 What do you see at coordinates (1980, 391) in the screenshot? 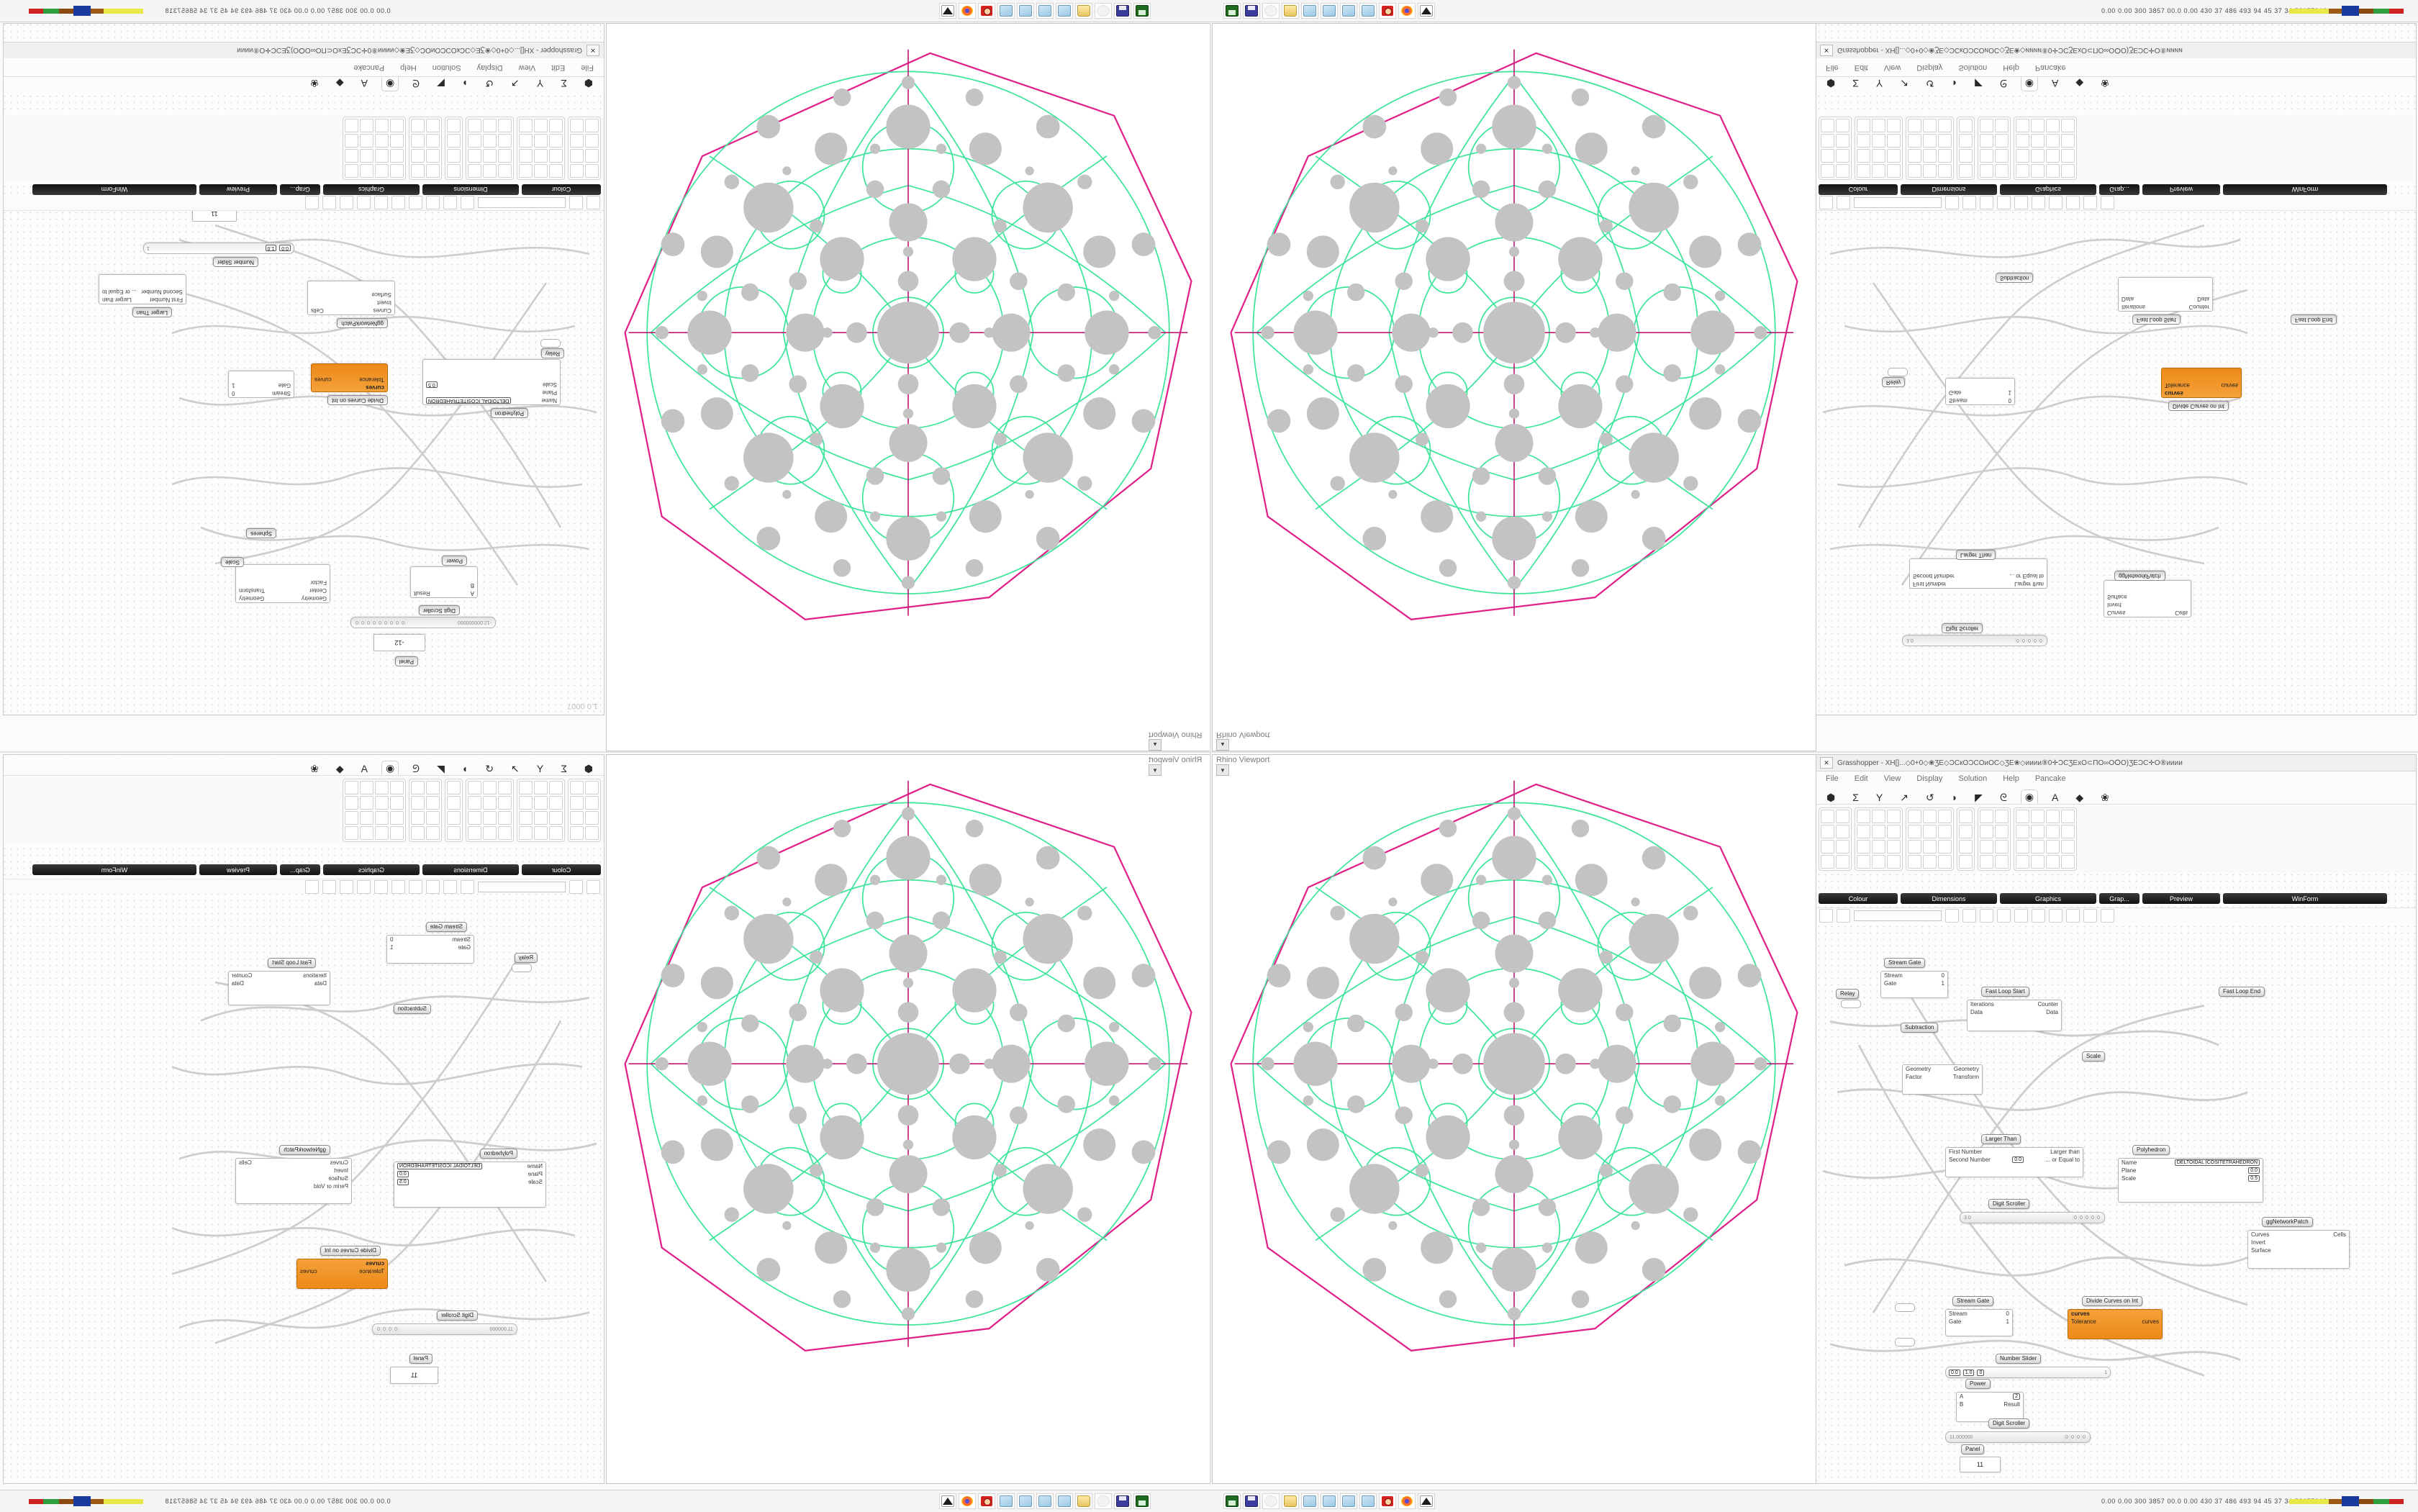
I see `stream-gate-component: Stream 0 Gate 1` at bounding box center [1980, 391].